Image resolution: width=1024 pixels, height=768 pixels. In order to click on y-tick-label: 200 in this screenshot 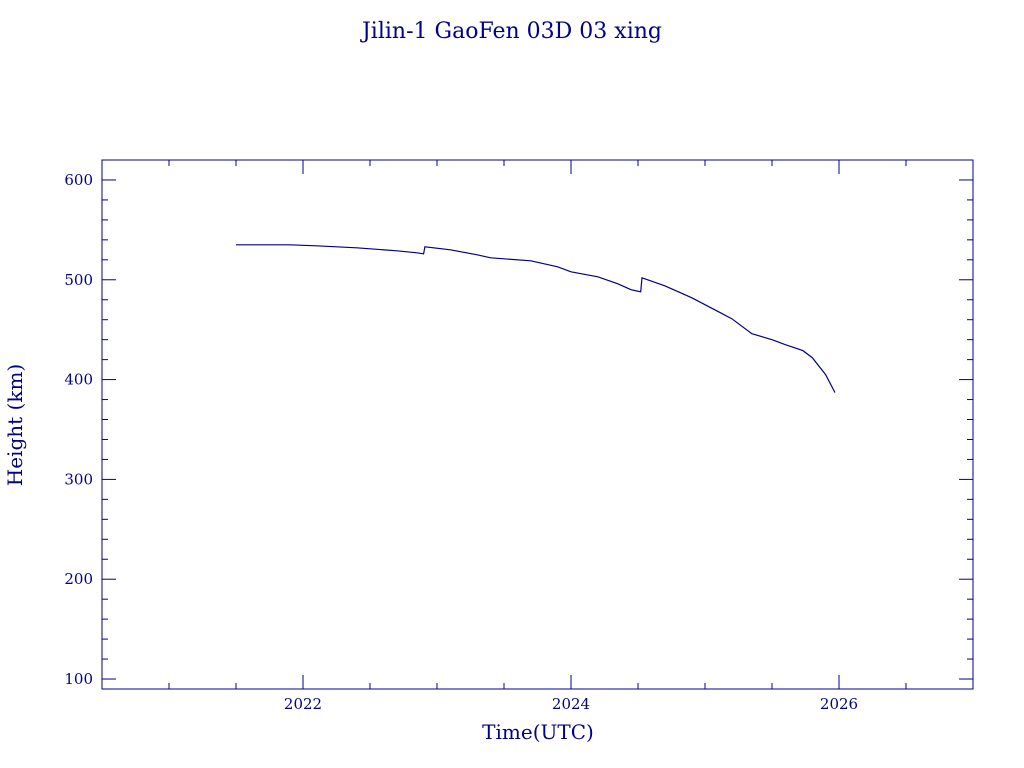, I will do `click(78, 579)`.